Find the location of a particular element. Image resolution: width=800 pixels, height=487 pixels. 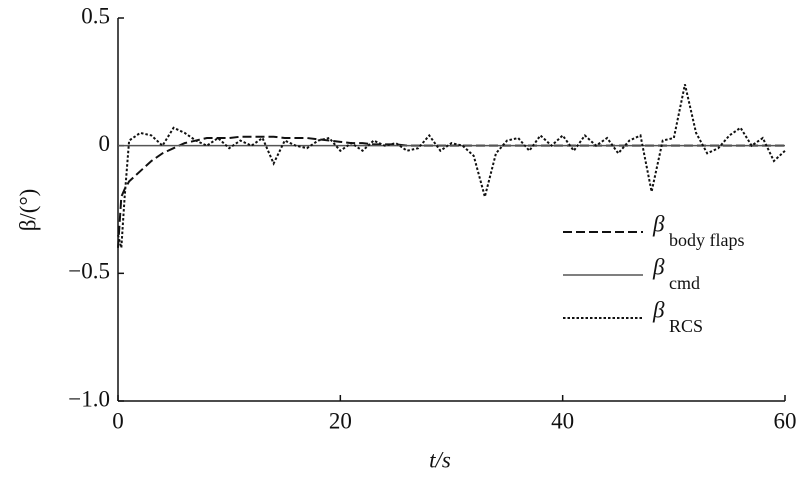

y-tick-label: 0.5 is located at coordinates (95, 15).